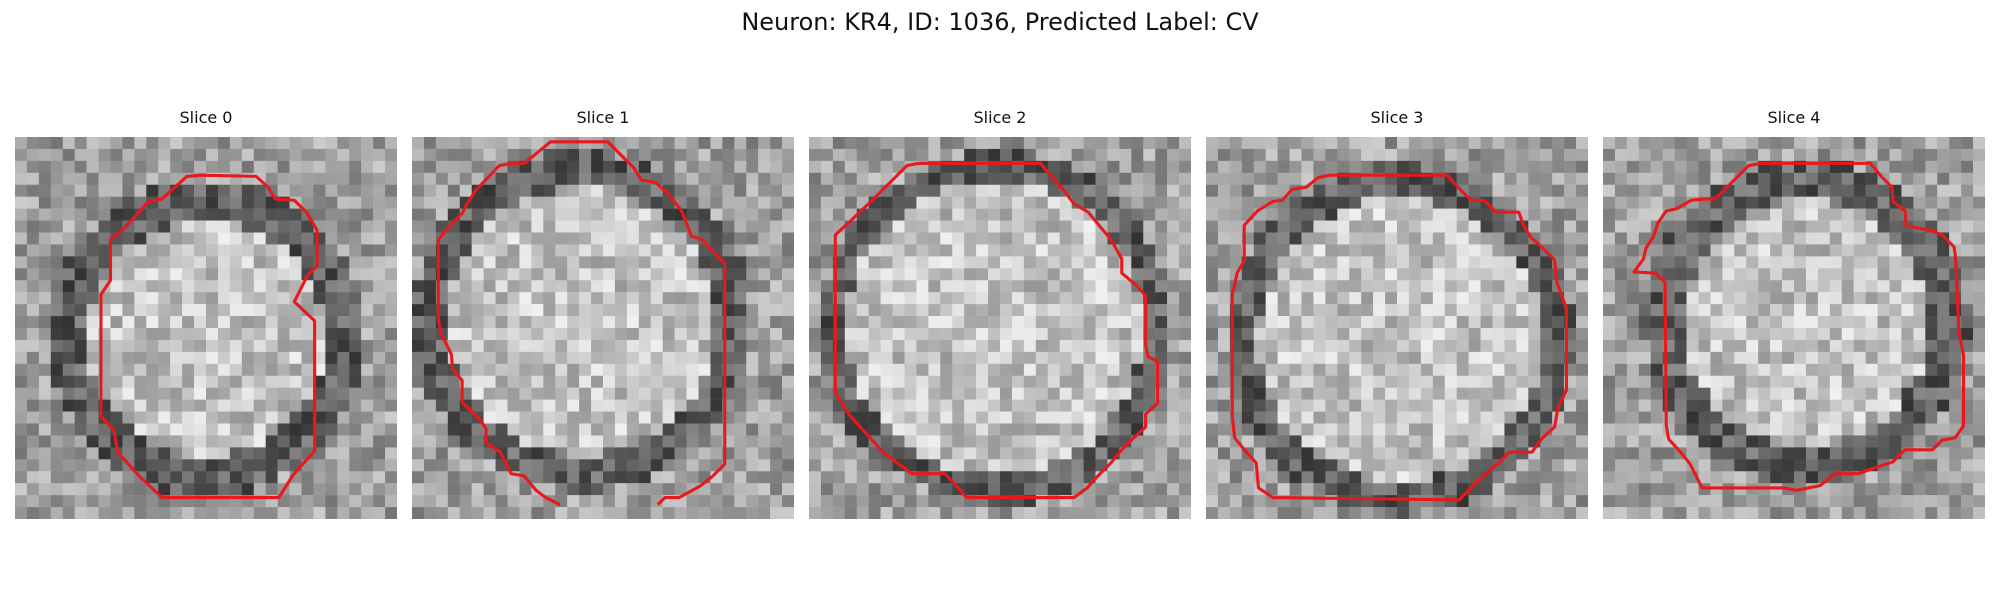 Image resolution: width=2000 pixels, height=600 pixels. I want to click on slice-panel-4: Slice 4, so click(1794, 313).